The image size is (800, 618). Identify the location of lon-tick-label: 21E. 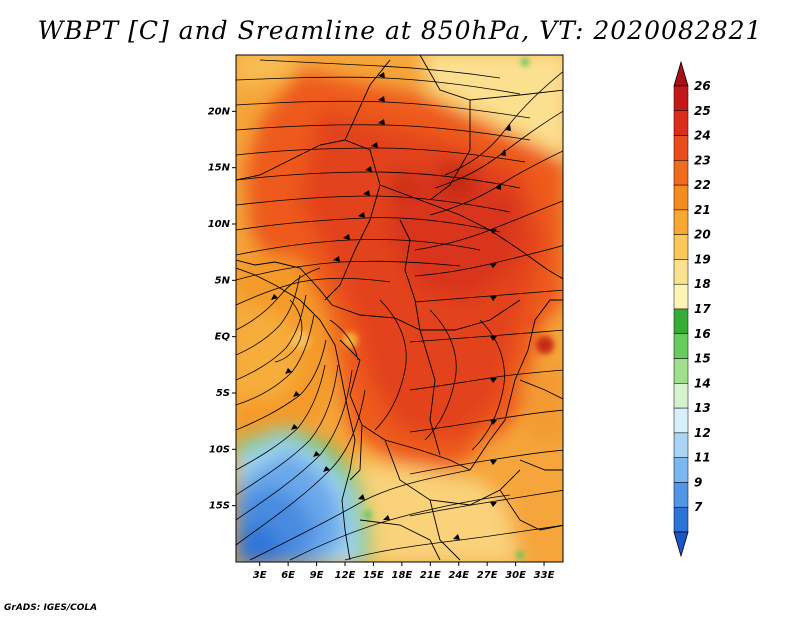
(430, 575).